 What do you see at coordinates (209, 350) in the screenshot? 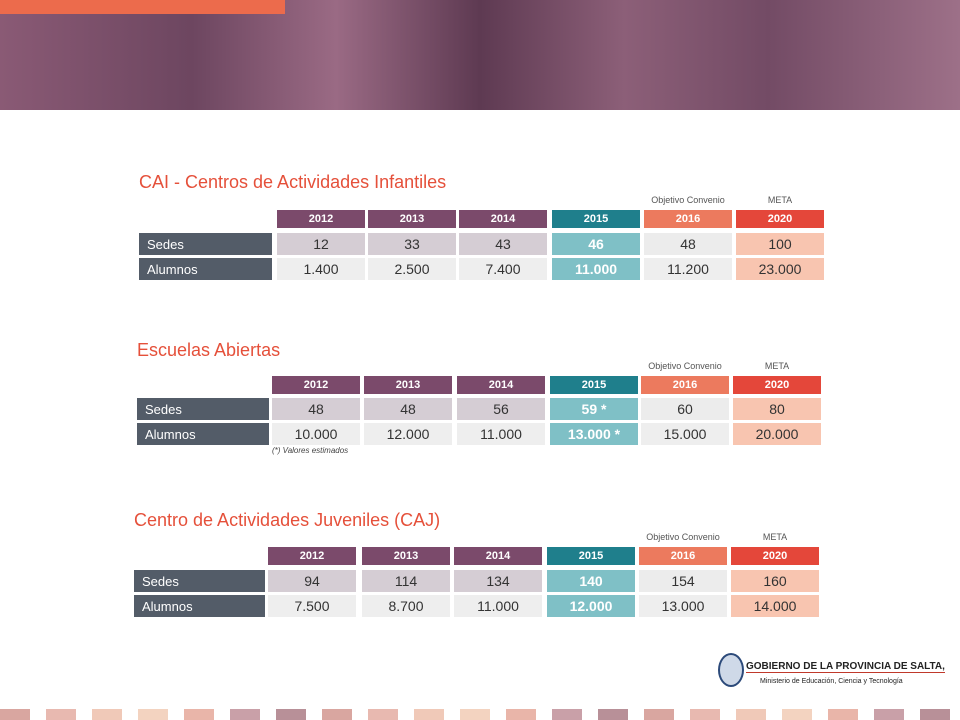
I see `table-title: Escuelas Abiertas` at bounding box center [209, 350].